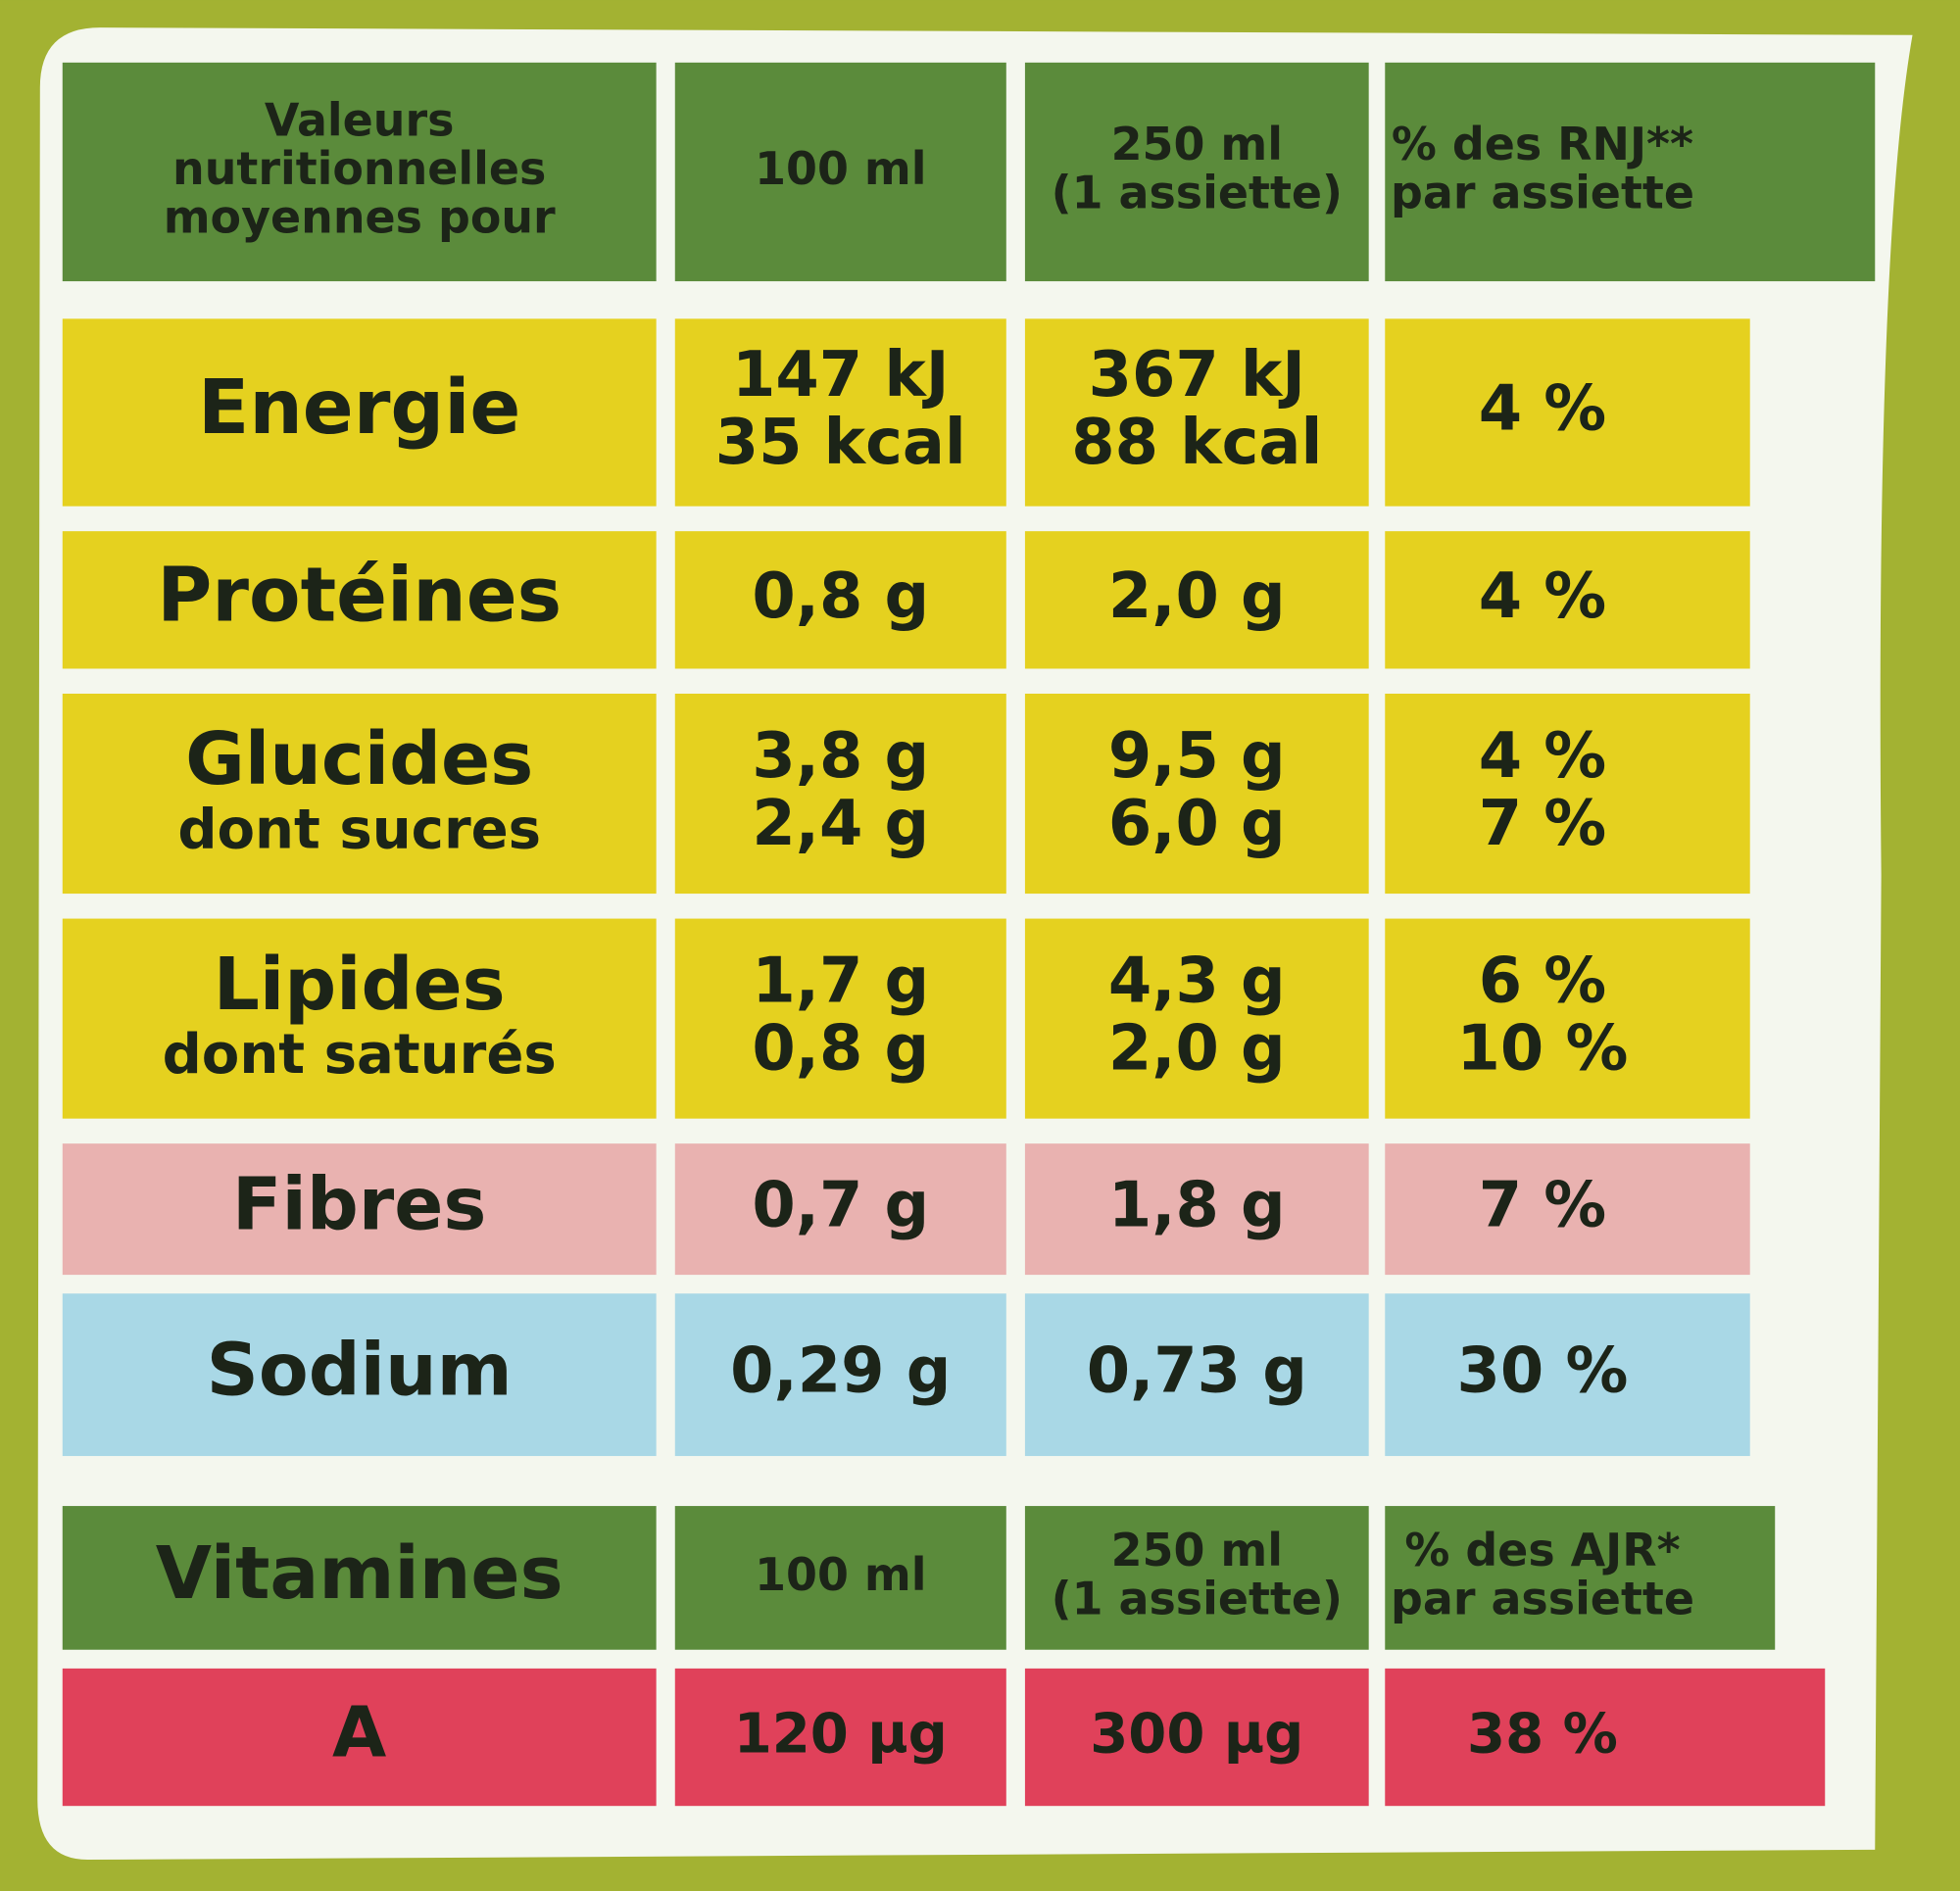 The width and height of the screenshot is (1960, 1891). I want to click on cell-value: 88 kcal, so click(1196, 443).